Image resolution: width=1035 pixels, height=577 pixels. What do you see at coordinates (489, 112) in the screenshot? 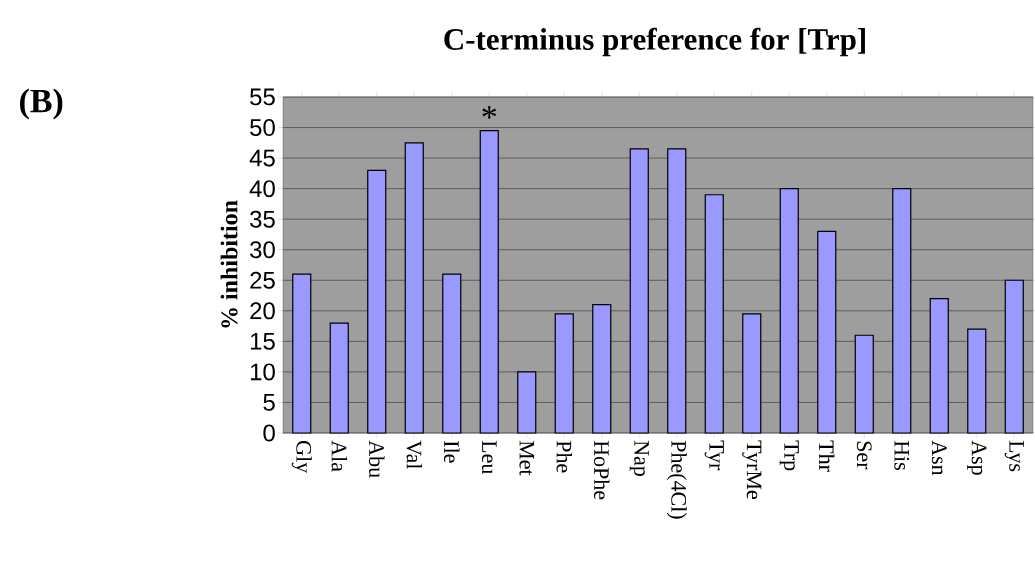
I see `annotation: *` at bounding box center [489, 112].